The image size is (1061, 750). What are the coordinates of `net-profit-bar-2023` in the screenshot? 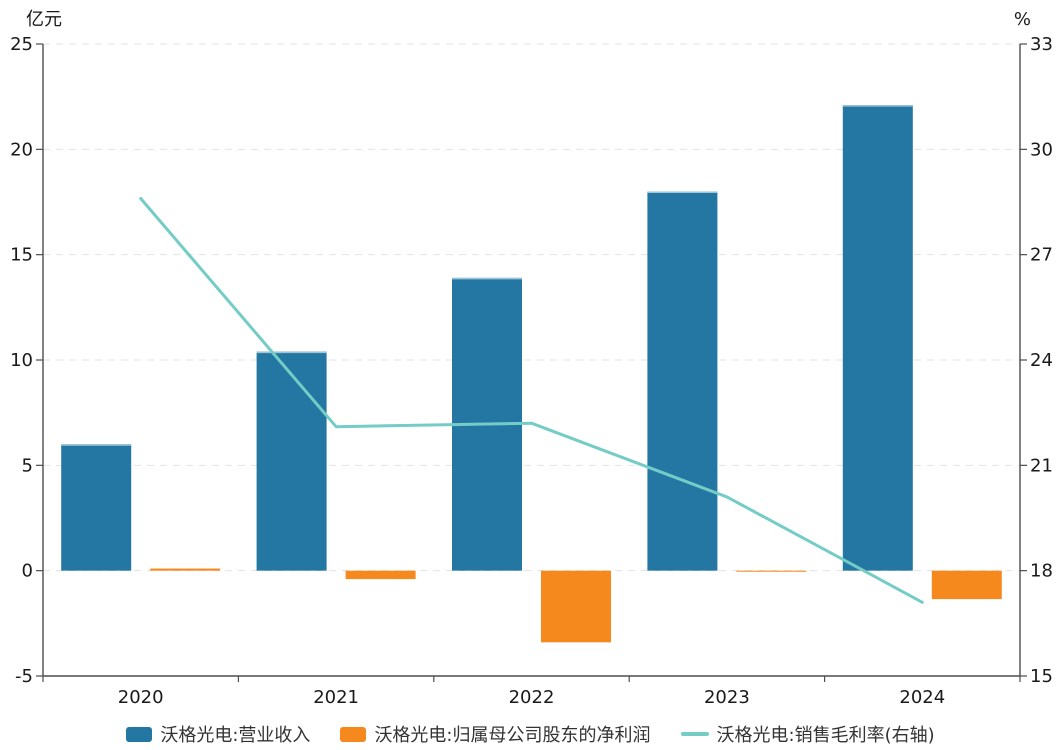 It's located at (771, 571).